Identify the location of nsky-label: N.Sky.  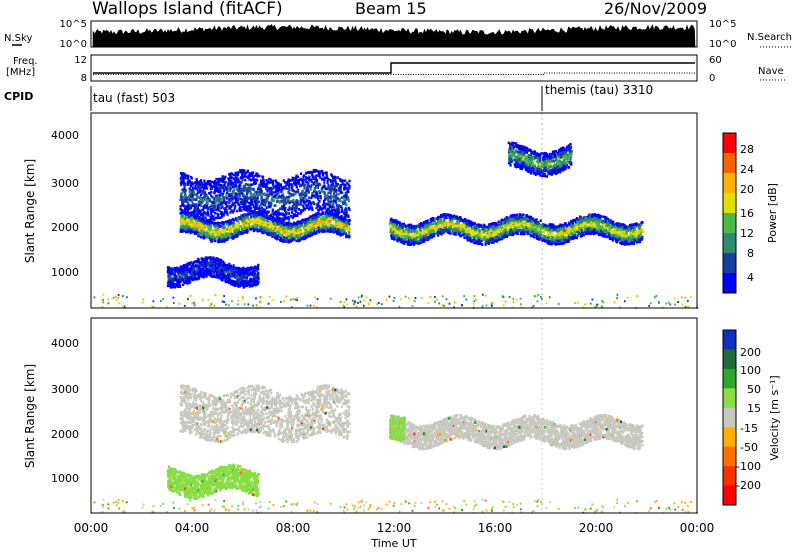
(18, 38).